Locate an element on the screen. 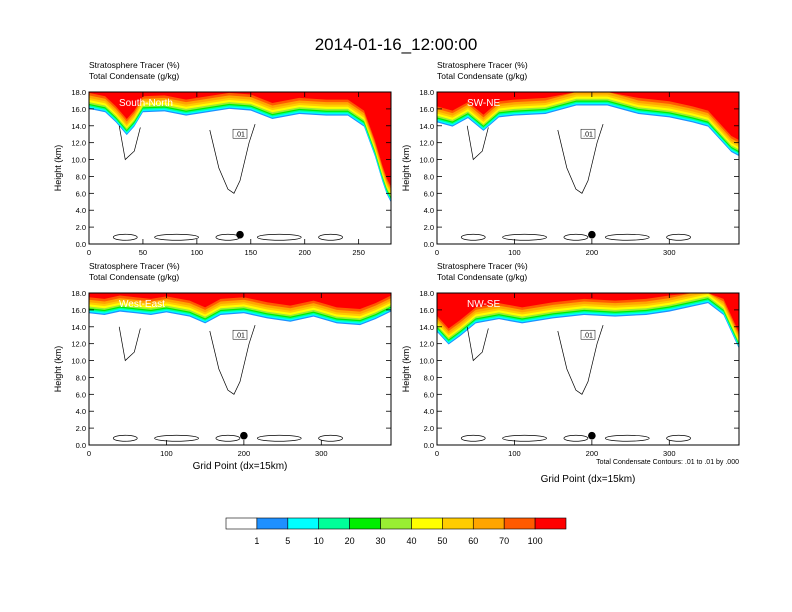 The height and width of the screenshot is (612, 792). colorbar: 1 5 10 20 30 40 50 60 70 100 is located at coordinates (396, 531).